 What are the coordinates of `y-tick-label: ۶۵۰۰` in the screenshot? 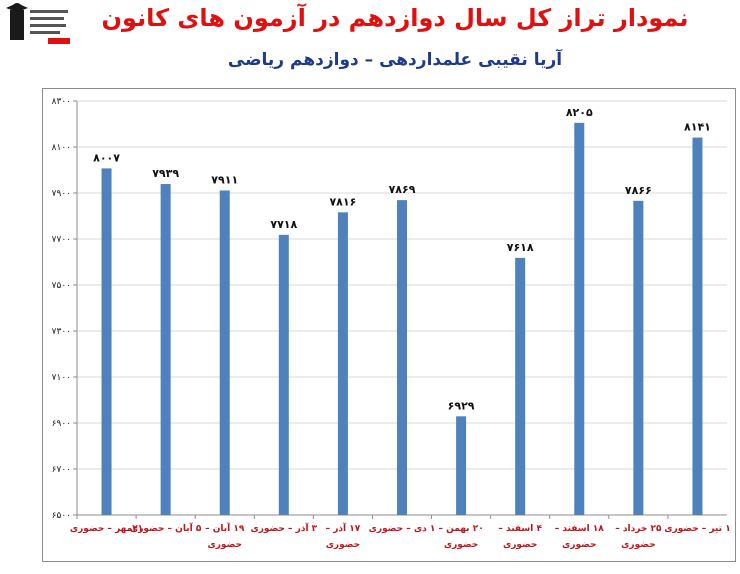 It's located at (61, 516).